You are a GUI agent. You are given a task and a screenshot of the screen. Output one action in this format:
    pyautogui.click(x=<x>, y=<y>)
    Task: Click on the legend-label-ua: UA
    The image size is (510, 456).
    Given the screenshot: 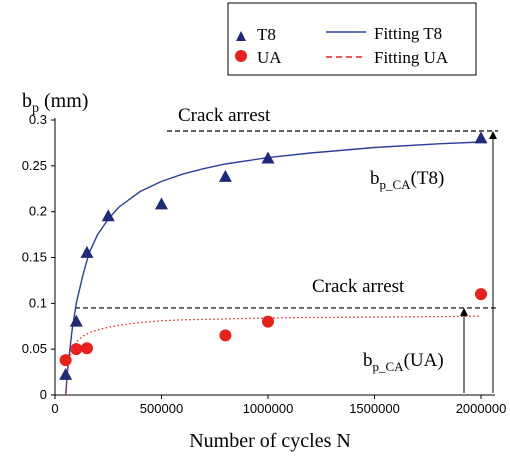 What is the action you would take?
    pyautogui.click(x=269, y=57)
    